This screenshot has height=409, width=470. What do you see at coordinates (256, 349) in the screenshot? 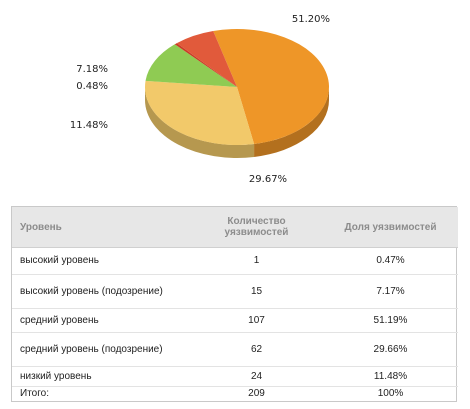
I see `cell-count: 62` at bounding box center [256, 349].